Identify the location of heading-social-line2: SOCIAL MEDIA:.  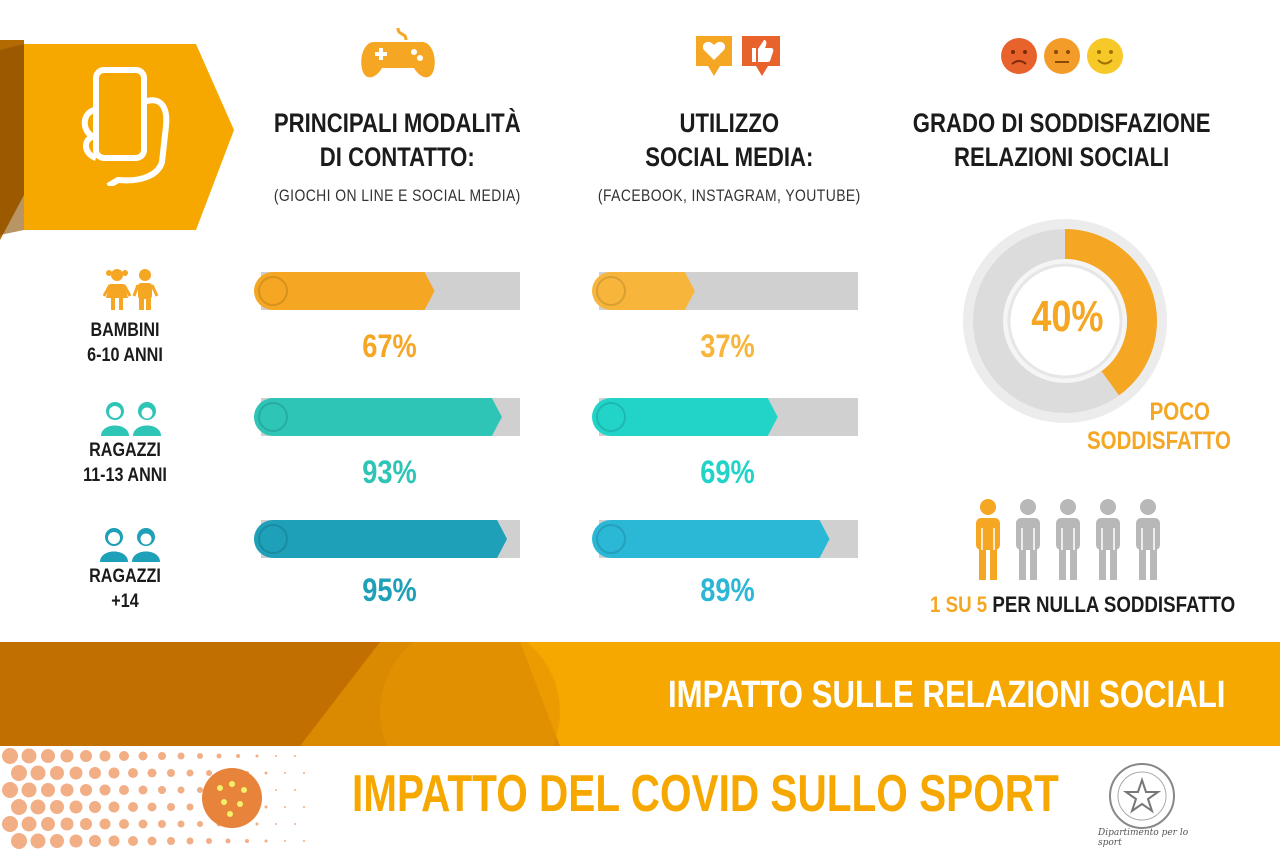
(729, 157).